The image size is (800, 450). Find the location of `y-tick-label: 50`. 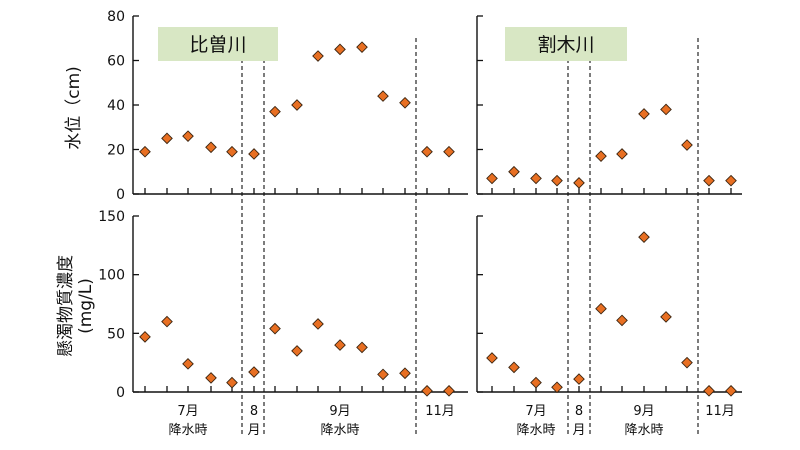

y-tick-label: 50 is located at coordinates (116, 334).